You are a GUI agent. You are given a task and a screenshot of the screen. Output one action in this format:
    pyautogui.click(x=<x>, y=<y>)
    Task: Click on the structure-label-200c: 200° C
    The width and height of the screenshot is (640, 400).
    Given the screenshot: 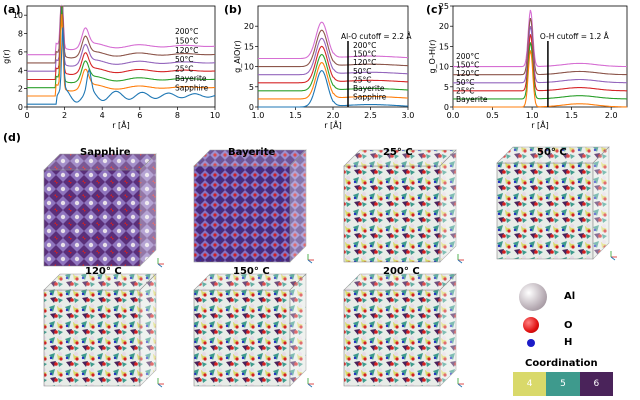 What is the action you would take?
    pyautogui.click(x=401, y=271)
    